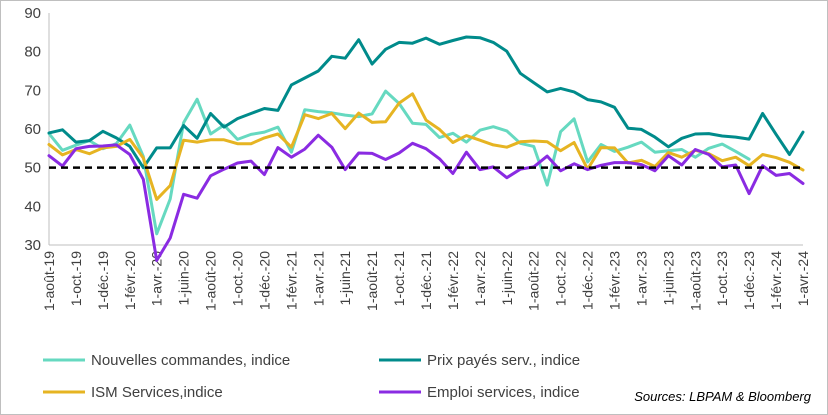 Image resolution: width=828 pixels, height=415 pixels. Describe the element at coordinates (291, 280) in the screenshot. I see `x-tick-label: 1-févr.-21` at that location.